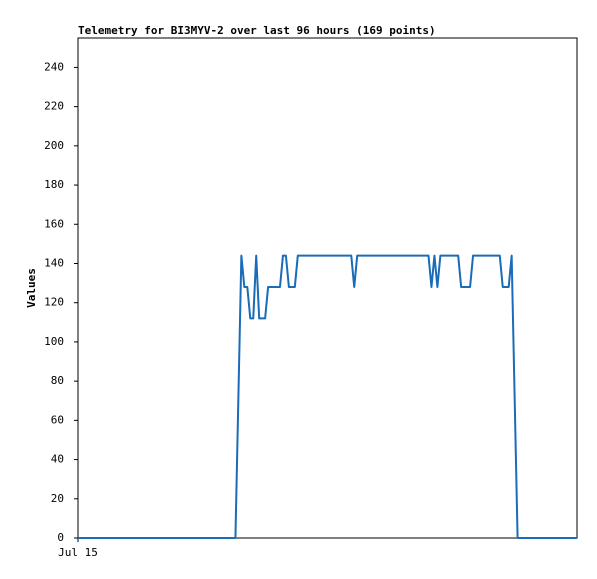 This screenshot has width=597, height=579. What do you see at coordinates (54, 106) in the screenshot?
I see `y-tick-label: 220` at bounding box center [54, 106].